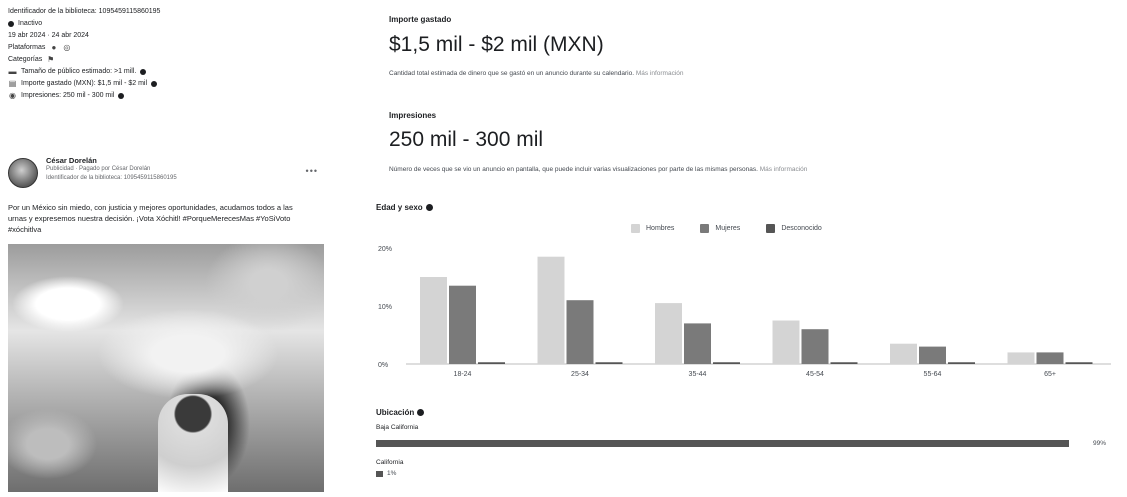 This screenshot has height=497, width=1127. I want to click on location-row-california: 1%, so click(386, 473).